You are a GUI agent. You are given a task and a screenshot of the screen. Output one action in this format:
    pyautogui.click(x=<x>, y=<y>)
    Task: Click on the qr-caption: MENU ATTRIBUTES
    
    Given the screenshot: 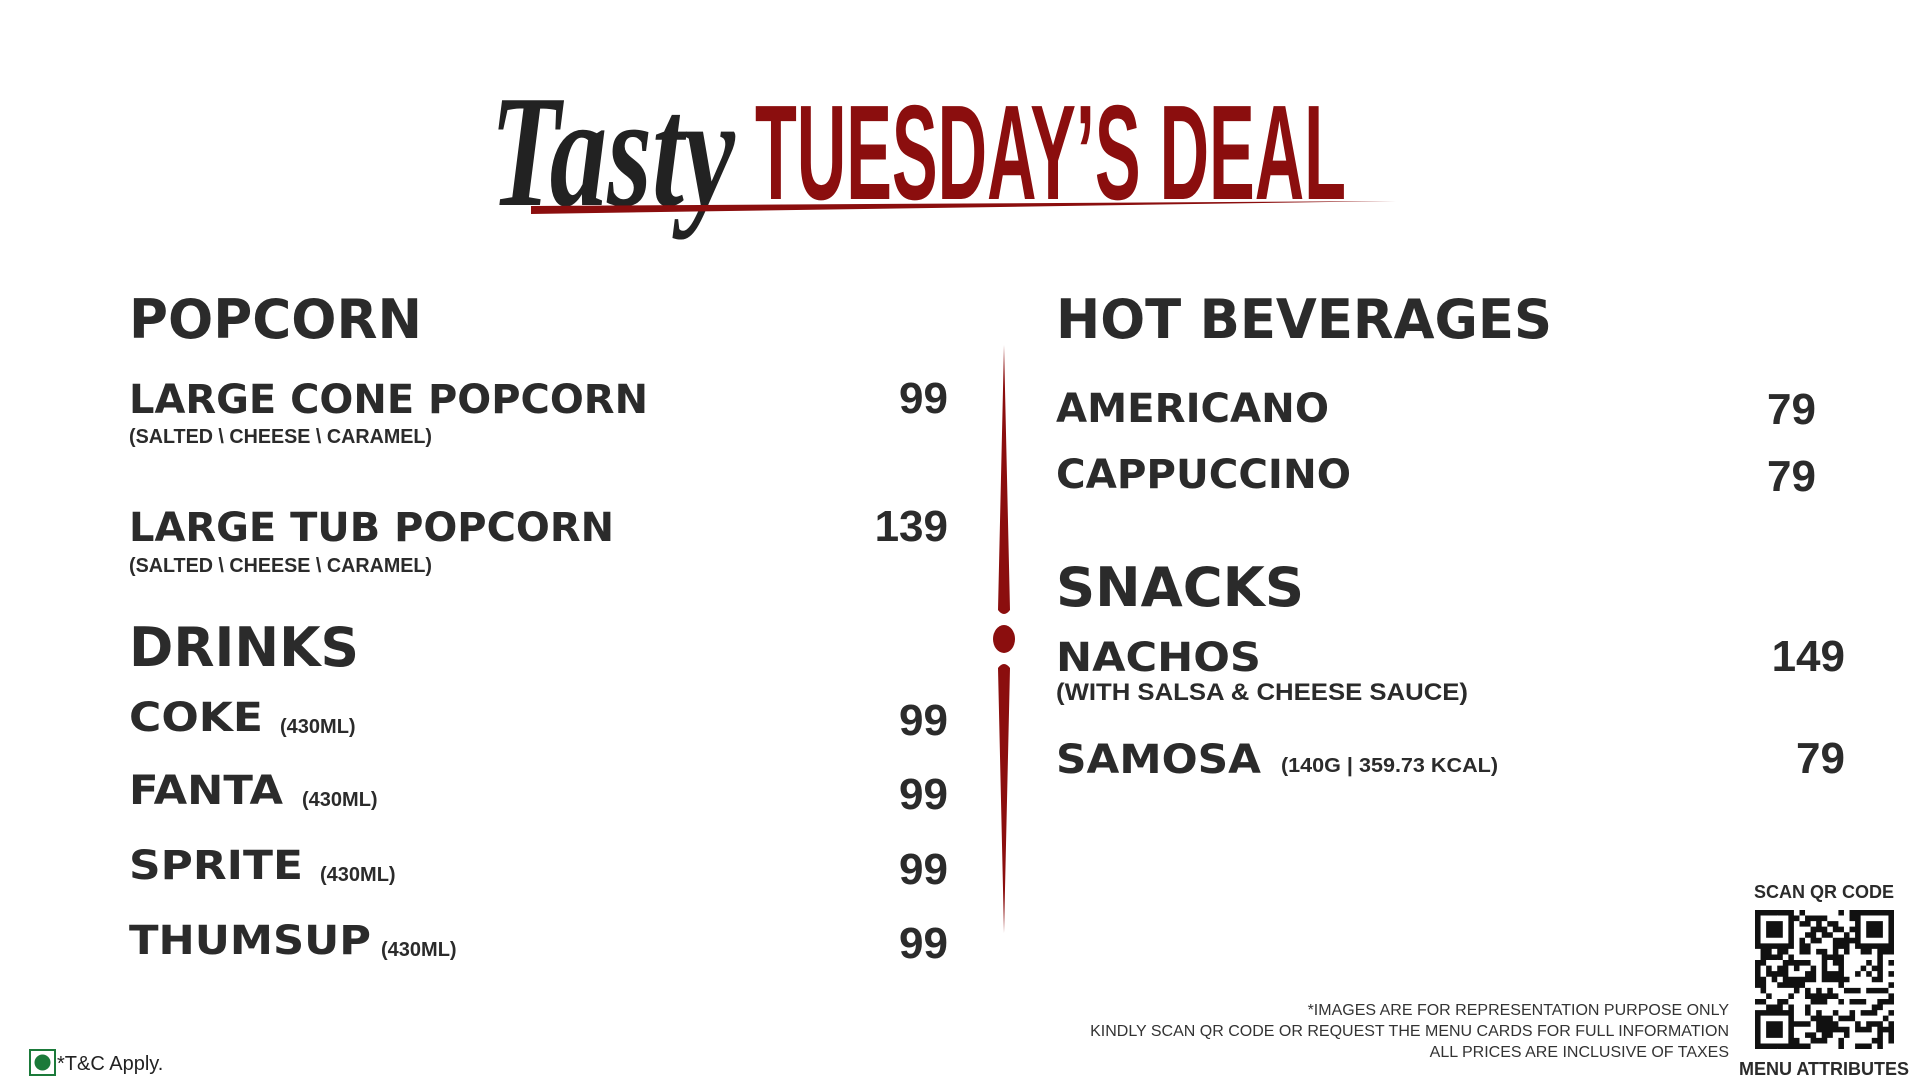 What is the action you would take?
    pyautogui.click(x=1824, y=1069)
    